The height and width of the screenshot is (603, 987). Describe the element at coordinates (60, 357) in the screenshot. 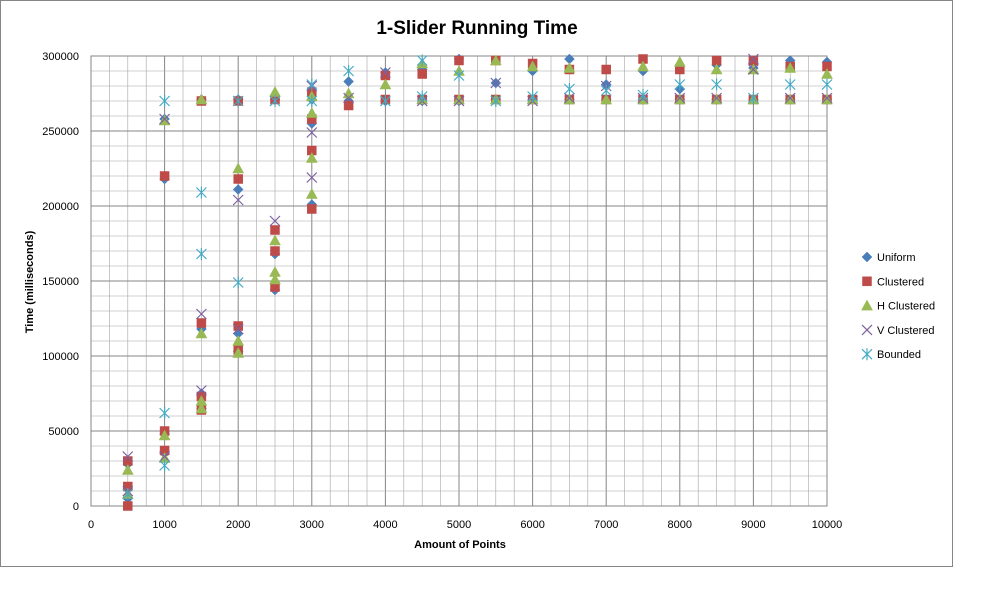

I see `y-tick-label: 100000` at that location.